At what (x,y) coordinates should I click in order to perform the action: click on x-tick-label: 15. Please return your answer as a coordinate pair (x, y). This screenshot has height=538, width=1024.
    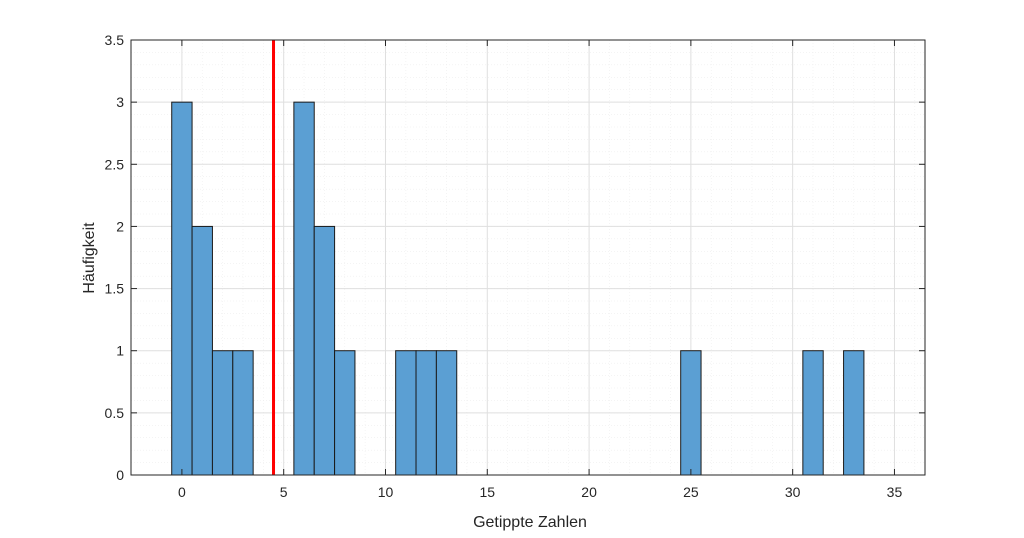
    Looking at the image, I should click on (487, 492).